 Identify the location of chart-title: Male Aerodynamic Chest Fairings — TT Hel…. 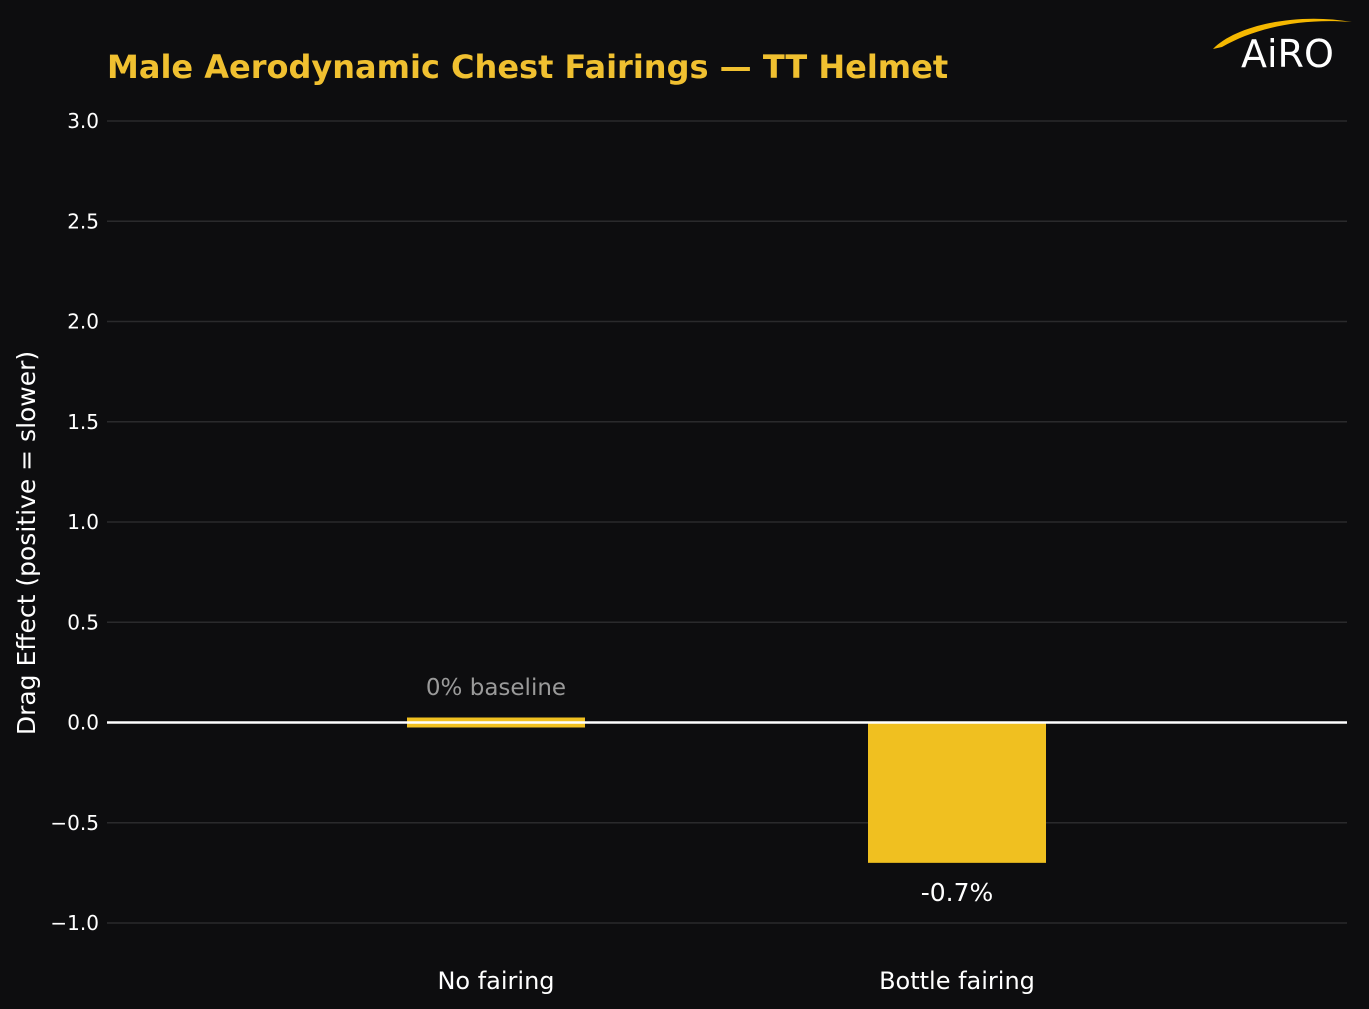
(527, 67).